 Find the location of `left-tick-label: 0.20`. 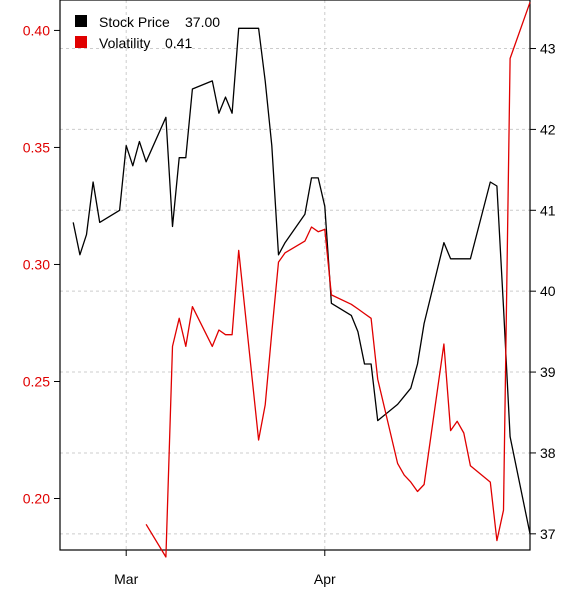

left-tick-label: 0.20 is located at coordinates (36, 499).